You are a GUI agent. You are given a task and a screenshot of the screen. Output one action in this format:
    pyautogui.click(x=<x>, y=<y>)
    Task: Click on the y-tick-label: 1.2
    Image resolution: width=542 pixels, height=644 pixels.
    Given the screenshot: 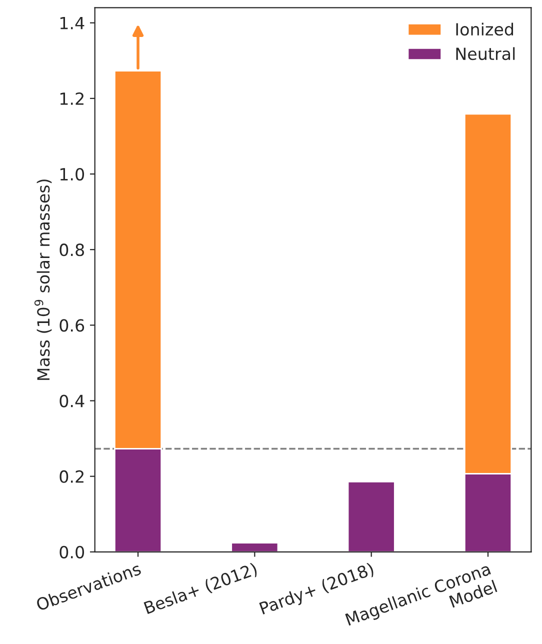 What is the action you would take?
    pyautogui.click(x=72, y=98)
    